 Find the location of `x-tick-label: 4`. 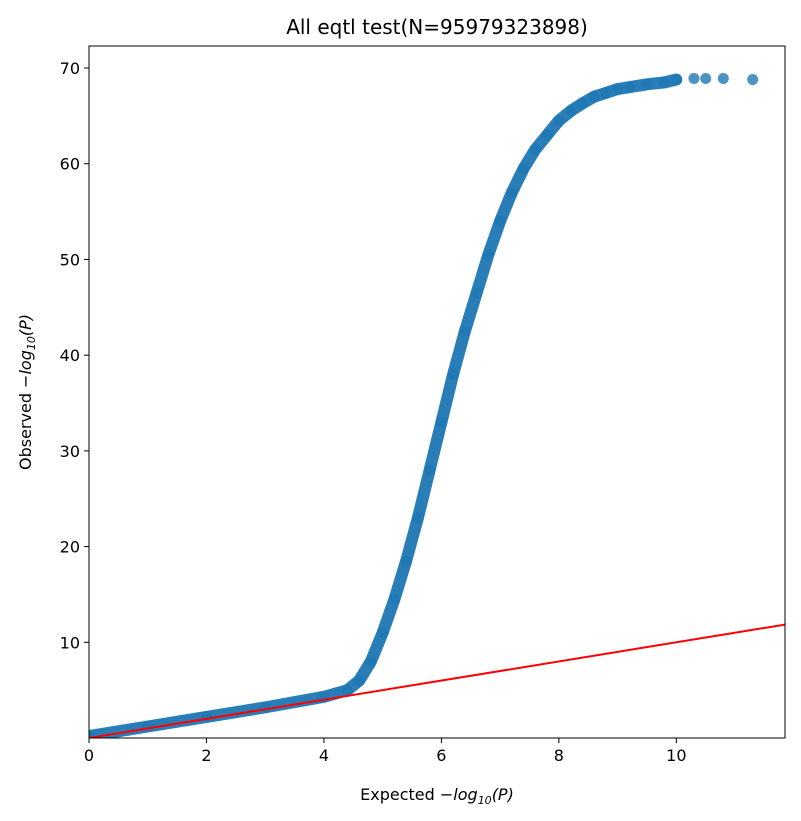

x-tick-label: 4 is located at coordinates (324, 755).